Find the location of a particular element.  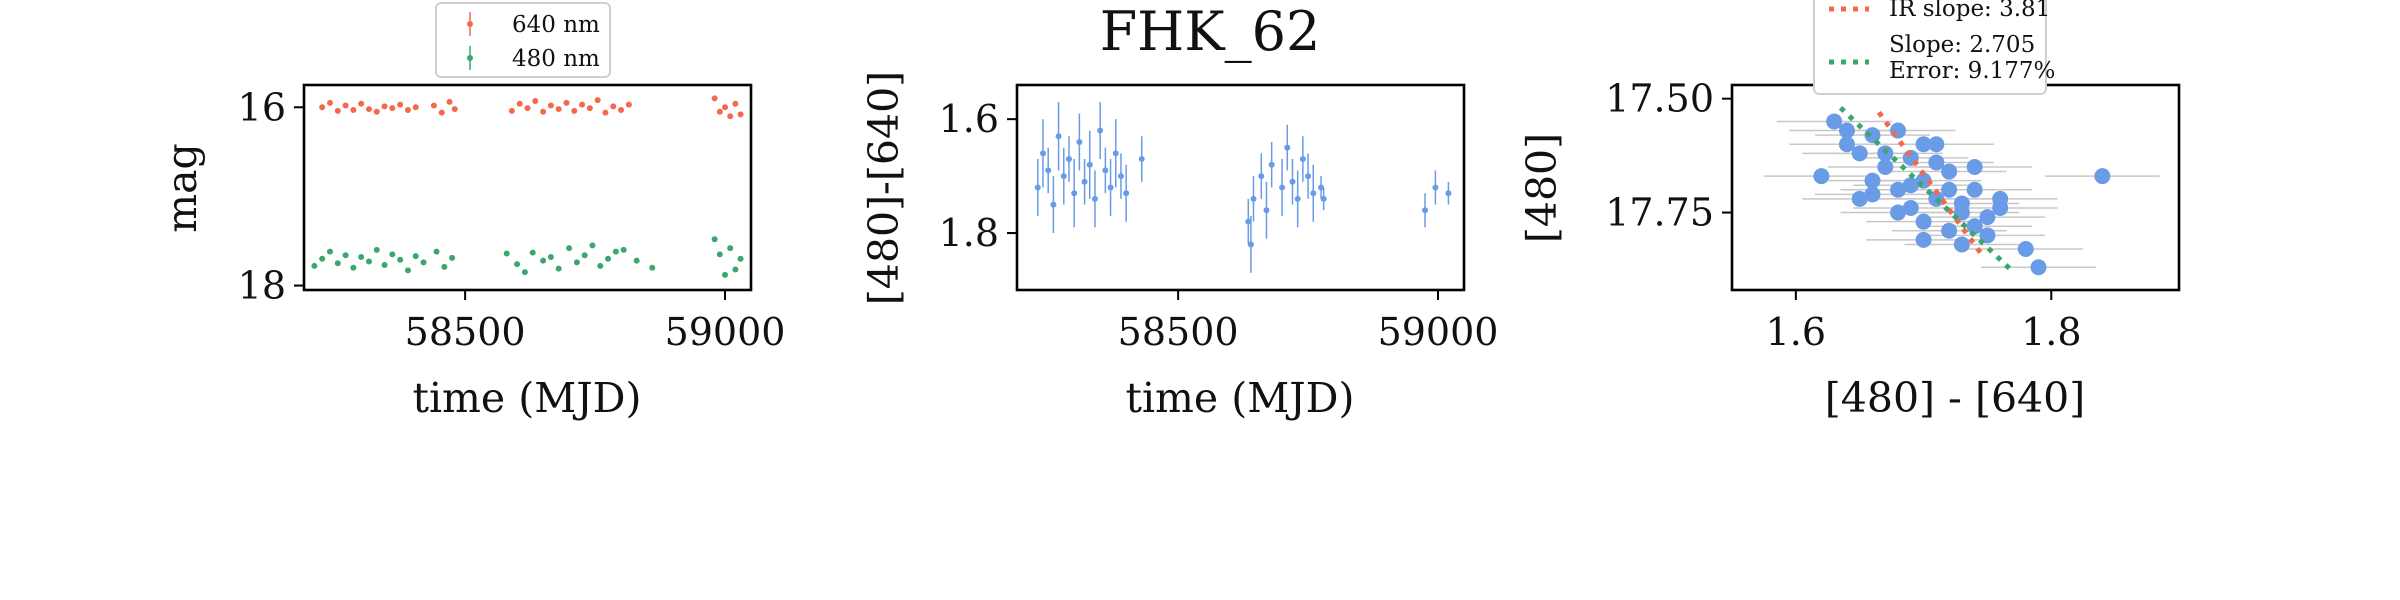

right-ylabel: [480] is located at coordinates (1542, 188).